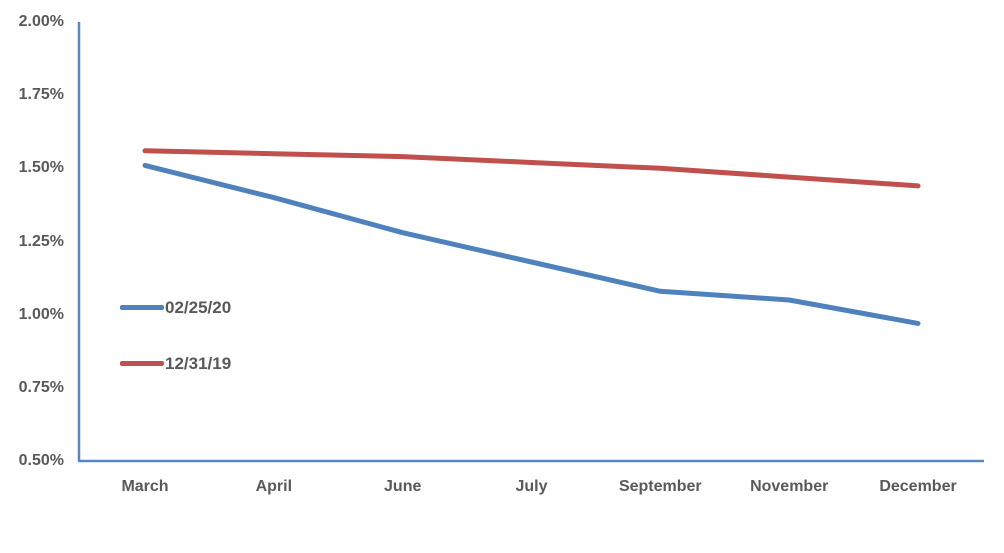  Describe the element at coordinates (41, 314) in the screenshot. I see `y-tick-label: 1.00%` at that location.